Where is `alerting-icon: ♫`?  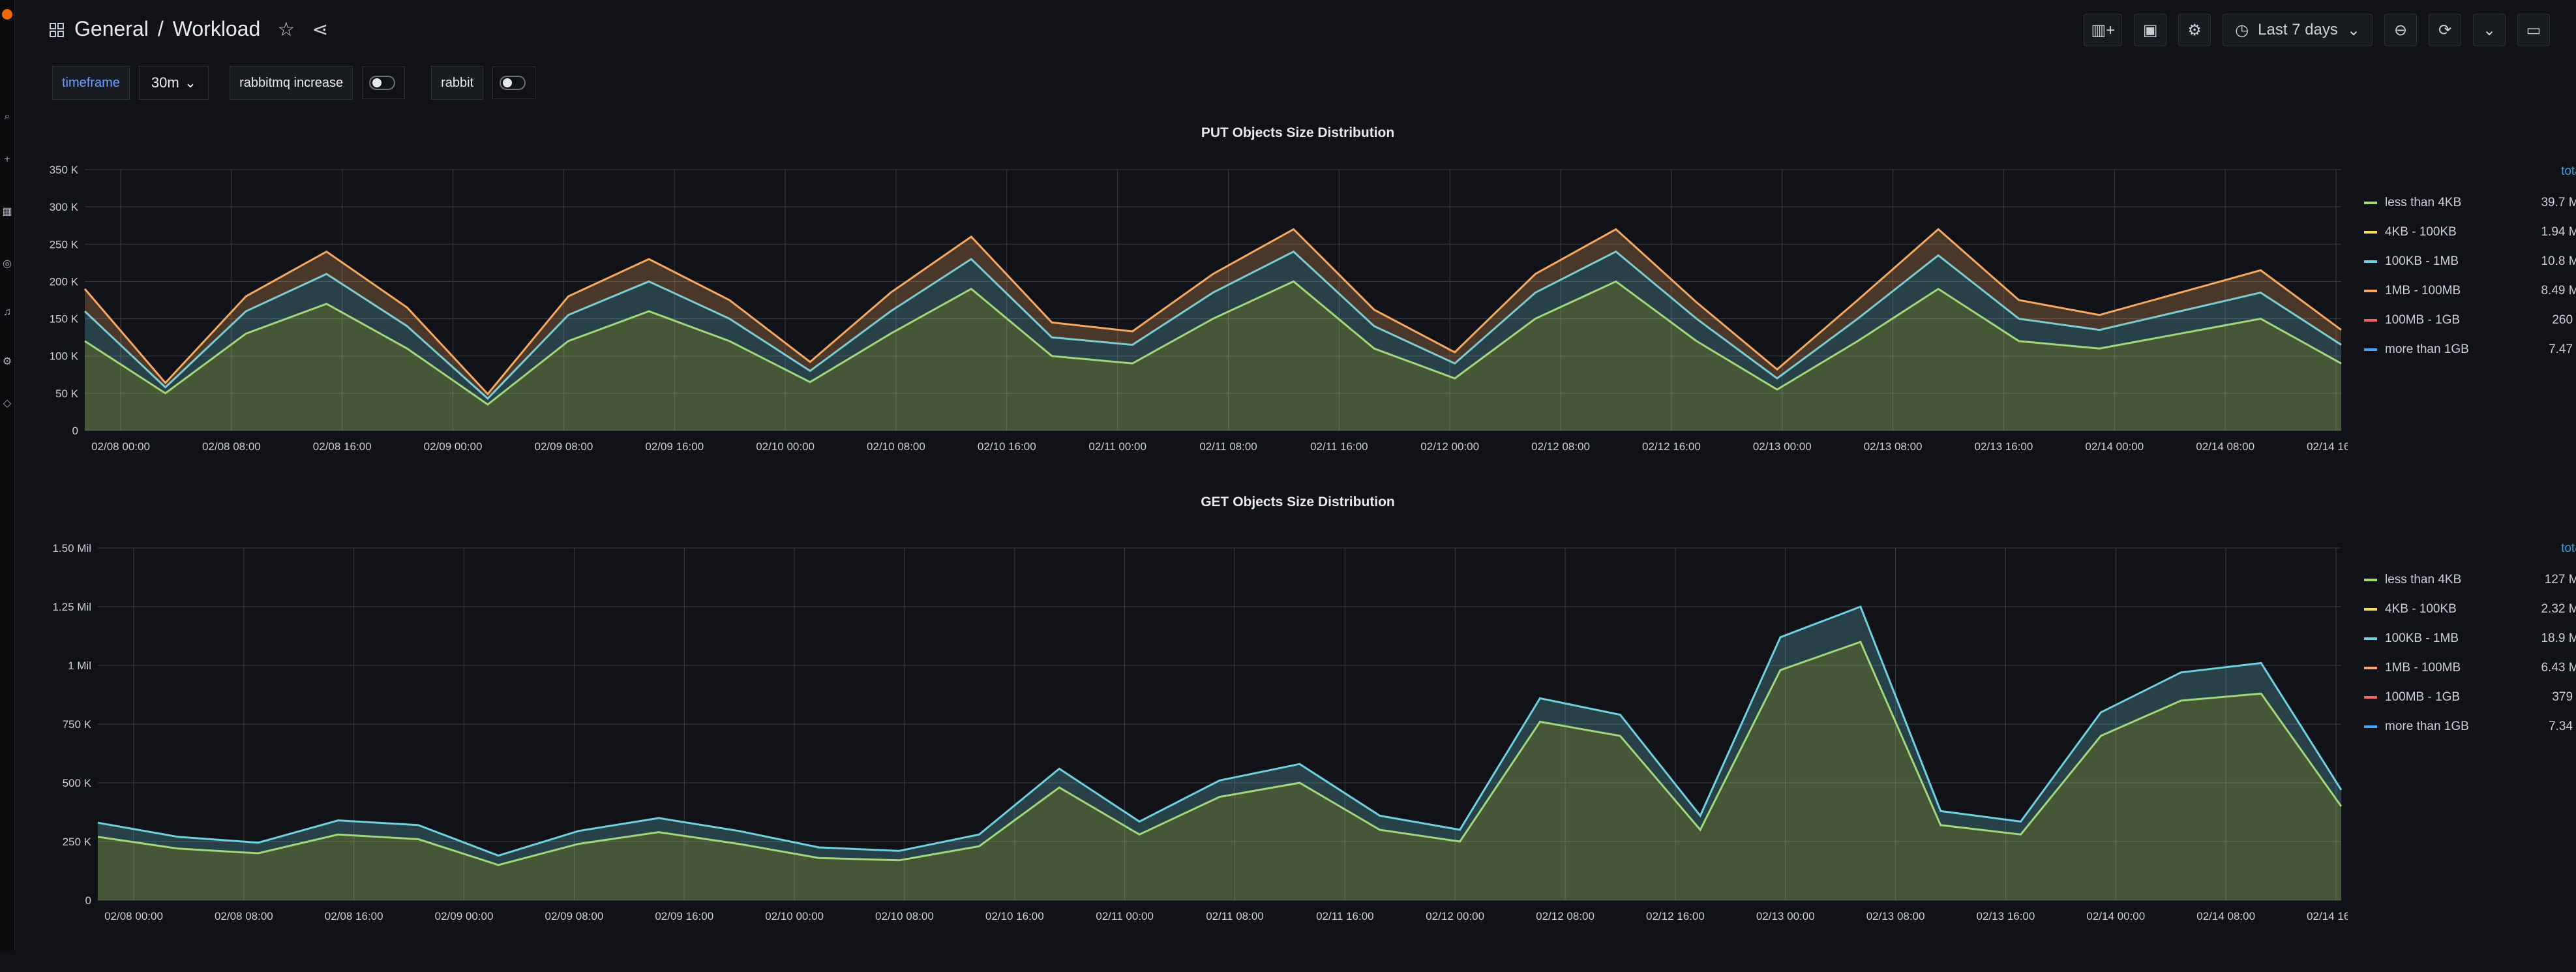 alerting-icon: ♫ is located at coordinates (7, 313).